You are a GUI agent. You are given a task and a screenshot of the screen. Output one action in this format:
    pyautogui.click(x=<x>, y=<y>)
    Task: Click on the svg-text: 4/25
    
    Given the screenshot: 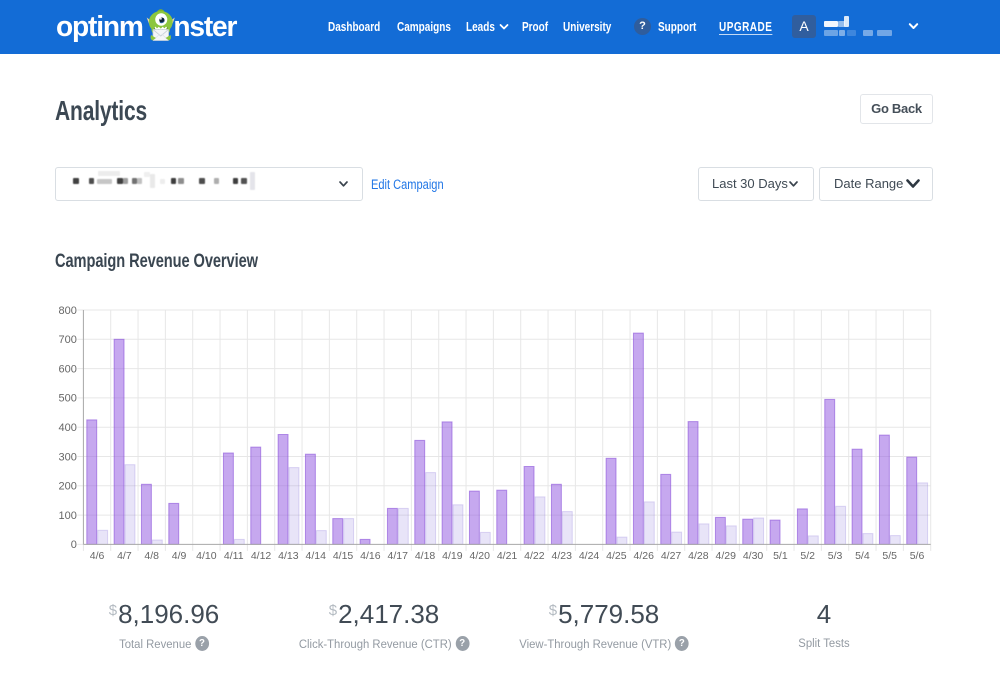 What is the action you would take?
    pyautogui.click(x=616, y=556)
    